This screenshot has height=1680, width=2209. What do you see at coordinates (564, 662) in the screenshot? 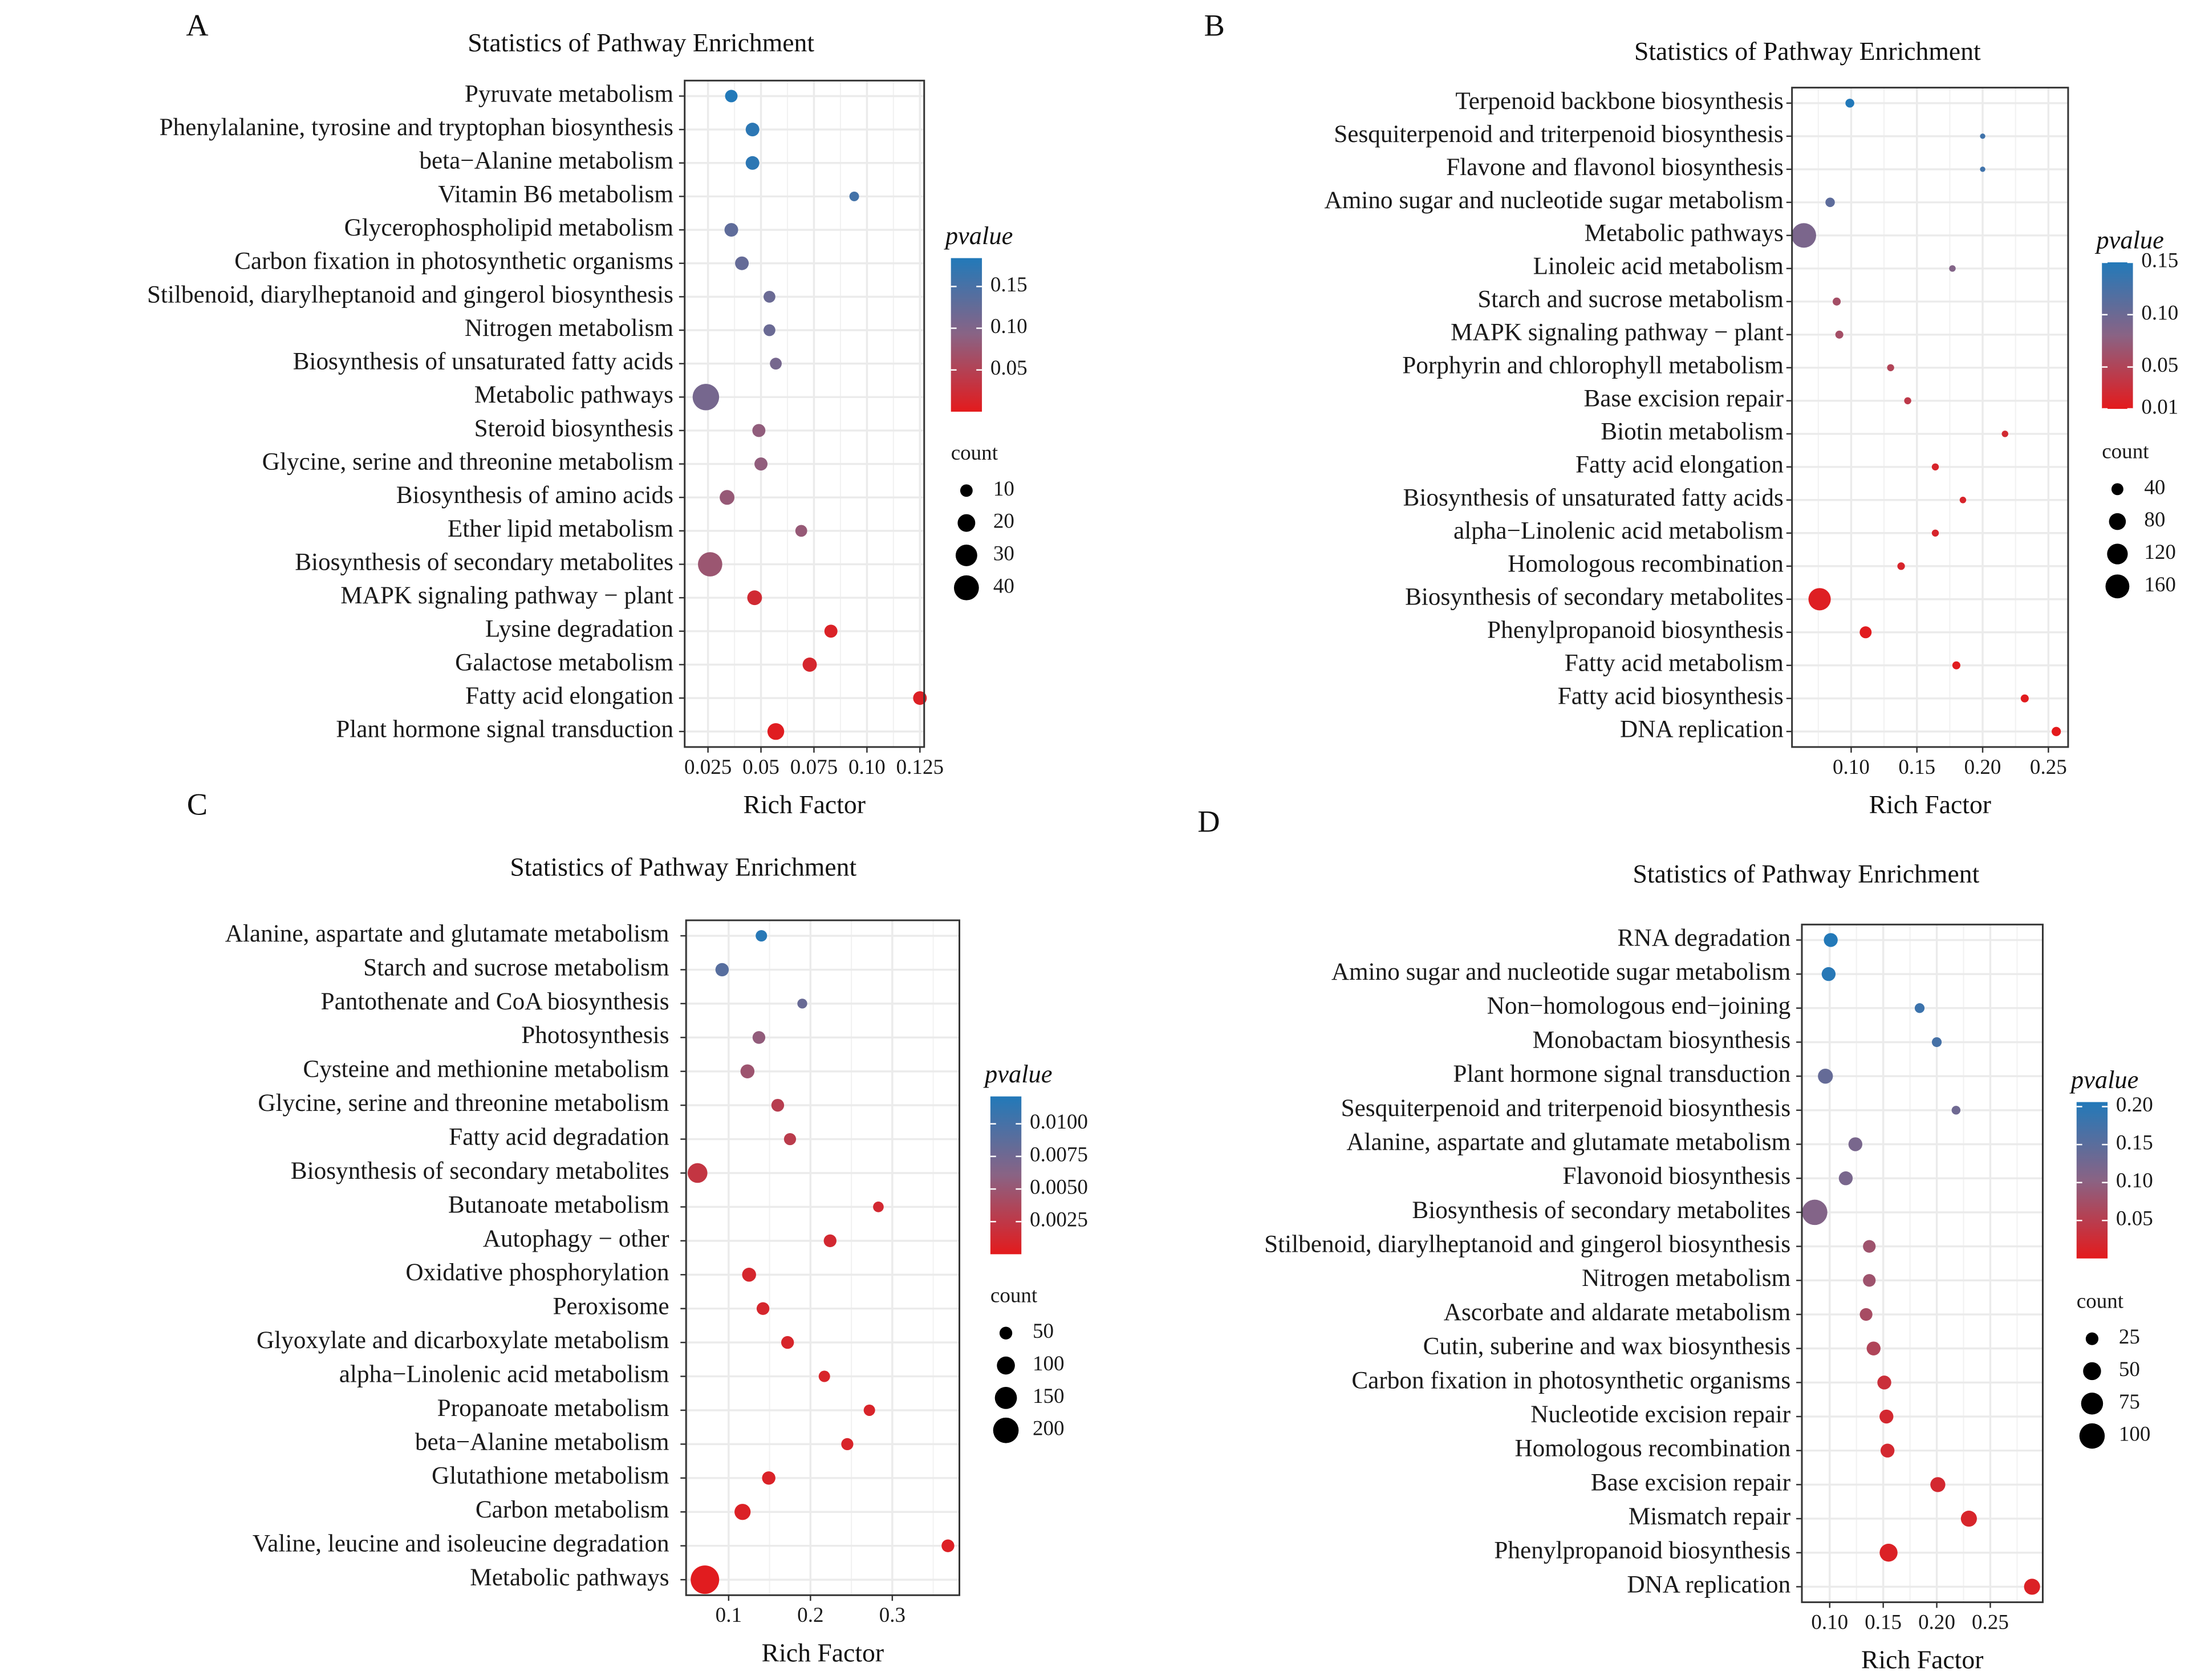
I see `pathway-label: Galactose metabolism` at bounding box center [564, 662].